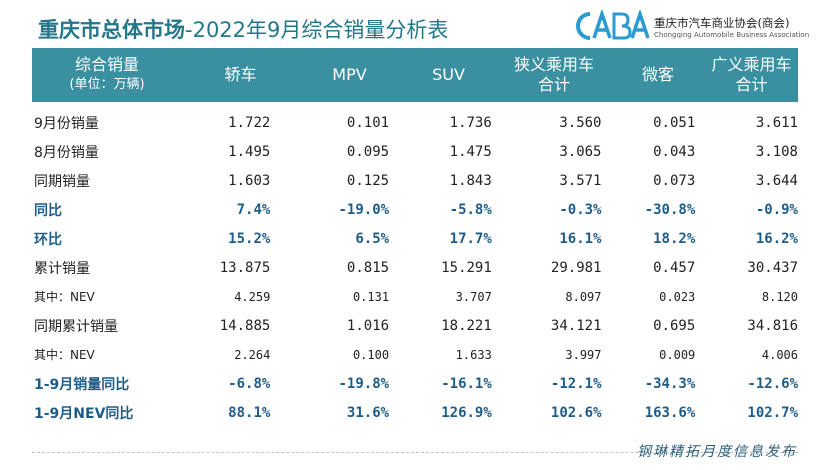  I want to click on table-cell: 0.815, so click(368, 267).